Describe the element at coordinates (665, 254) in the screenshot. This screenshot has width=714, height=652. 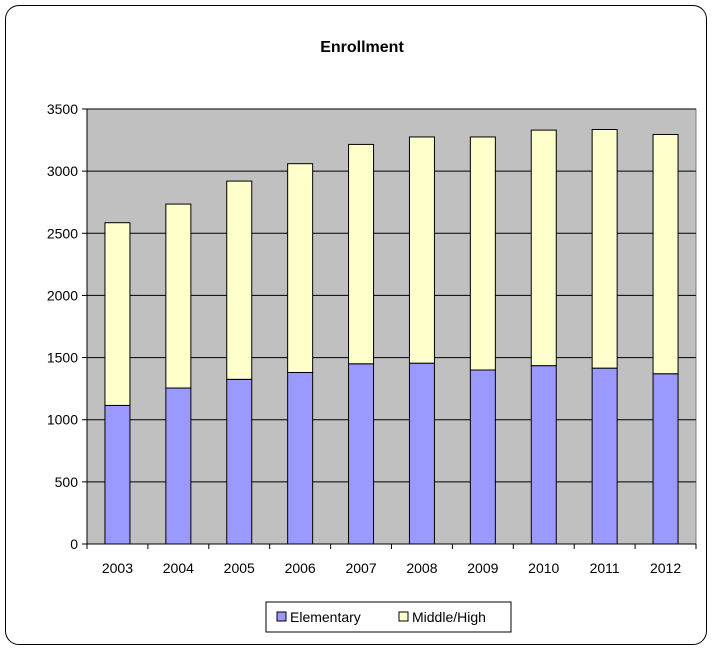
I see `bar-middle-high-2012` at that location.